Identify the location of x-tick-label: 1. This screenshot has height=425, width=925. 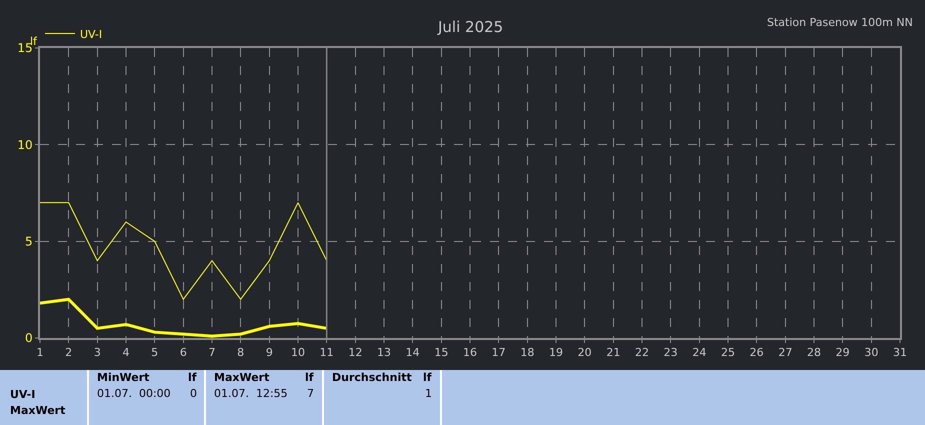
(40, 353).